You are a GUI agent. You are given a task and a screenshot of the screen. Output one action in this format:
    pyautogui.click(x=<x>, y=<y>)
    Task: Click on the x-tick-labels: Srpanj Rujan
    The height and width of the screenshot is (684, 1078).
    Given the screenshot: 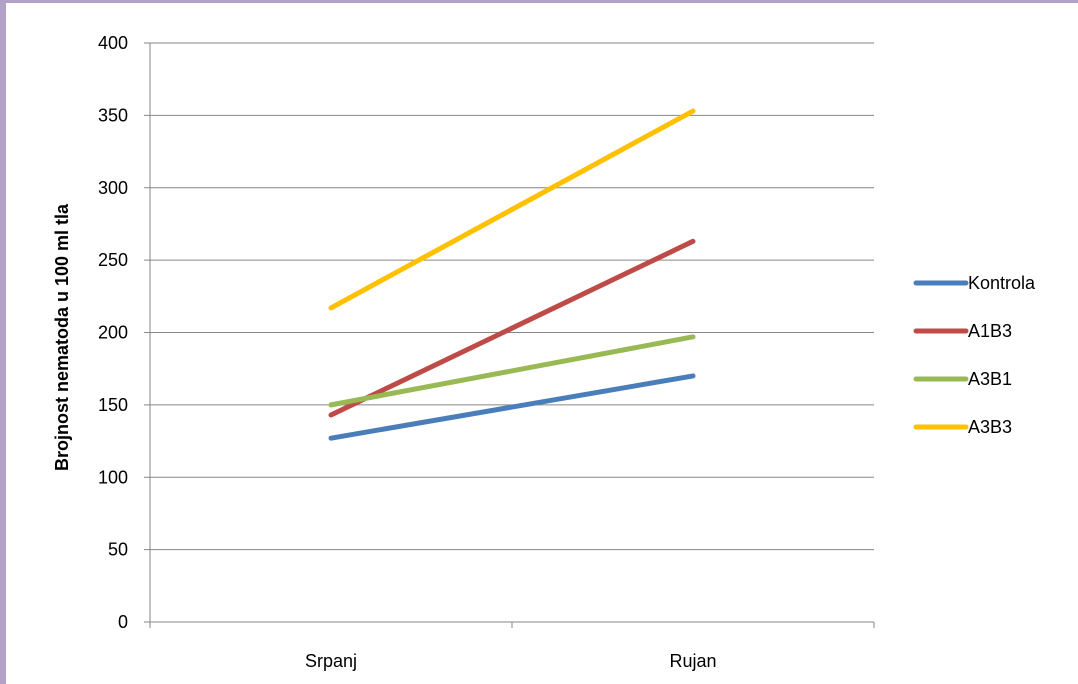 What is the action you would take?
    pyautogui.click(x=511, y=661)
    